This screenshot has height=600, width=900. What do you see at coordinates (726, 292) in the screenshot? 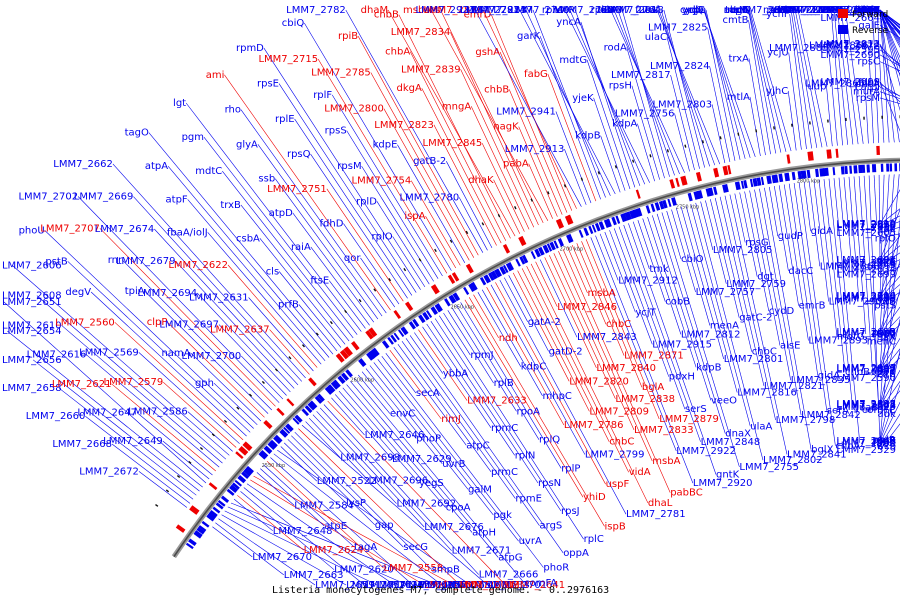
I see `gene-label: LMM7_2757` at bounding box center [726, 292].